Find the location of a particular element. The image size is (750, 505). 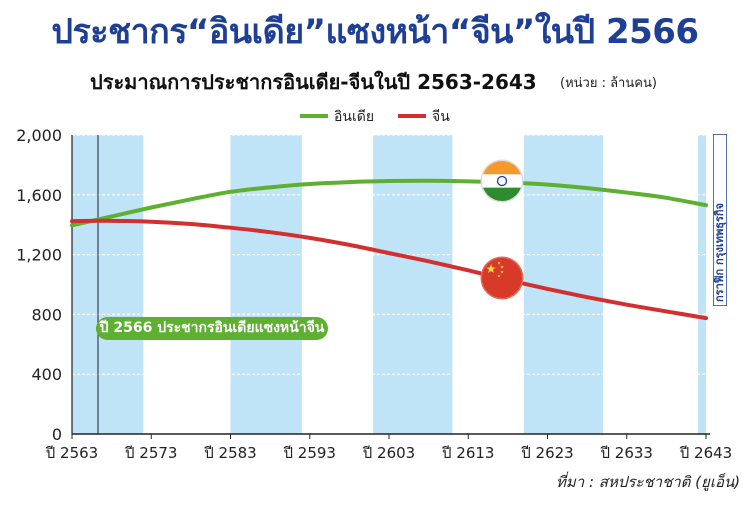

y-tick-label: 400 is located at coordinates (46, 374).